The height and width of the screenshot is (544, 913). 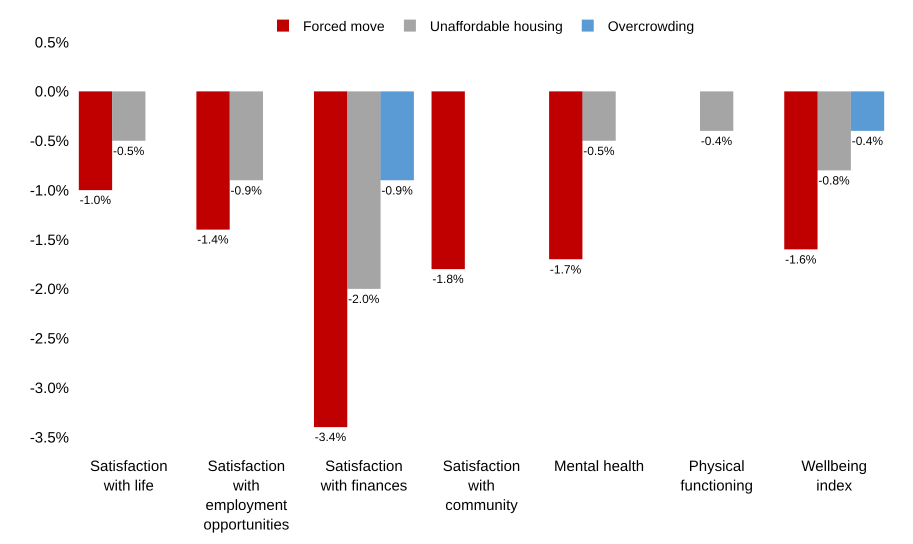 I want to click on legend-label: Forced move, so click(x=344, y=26).